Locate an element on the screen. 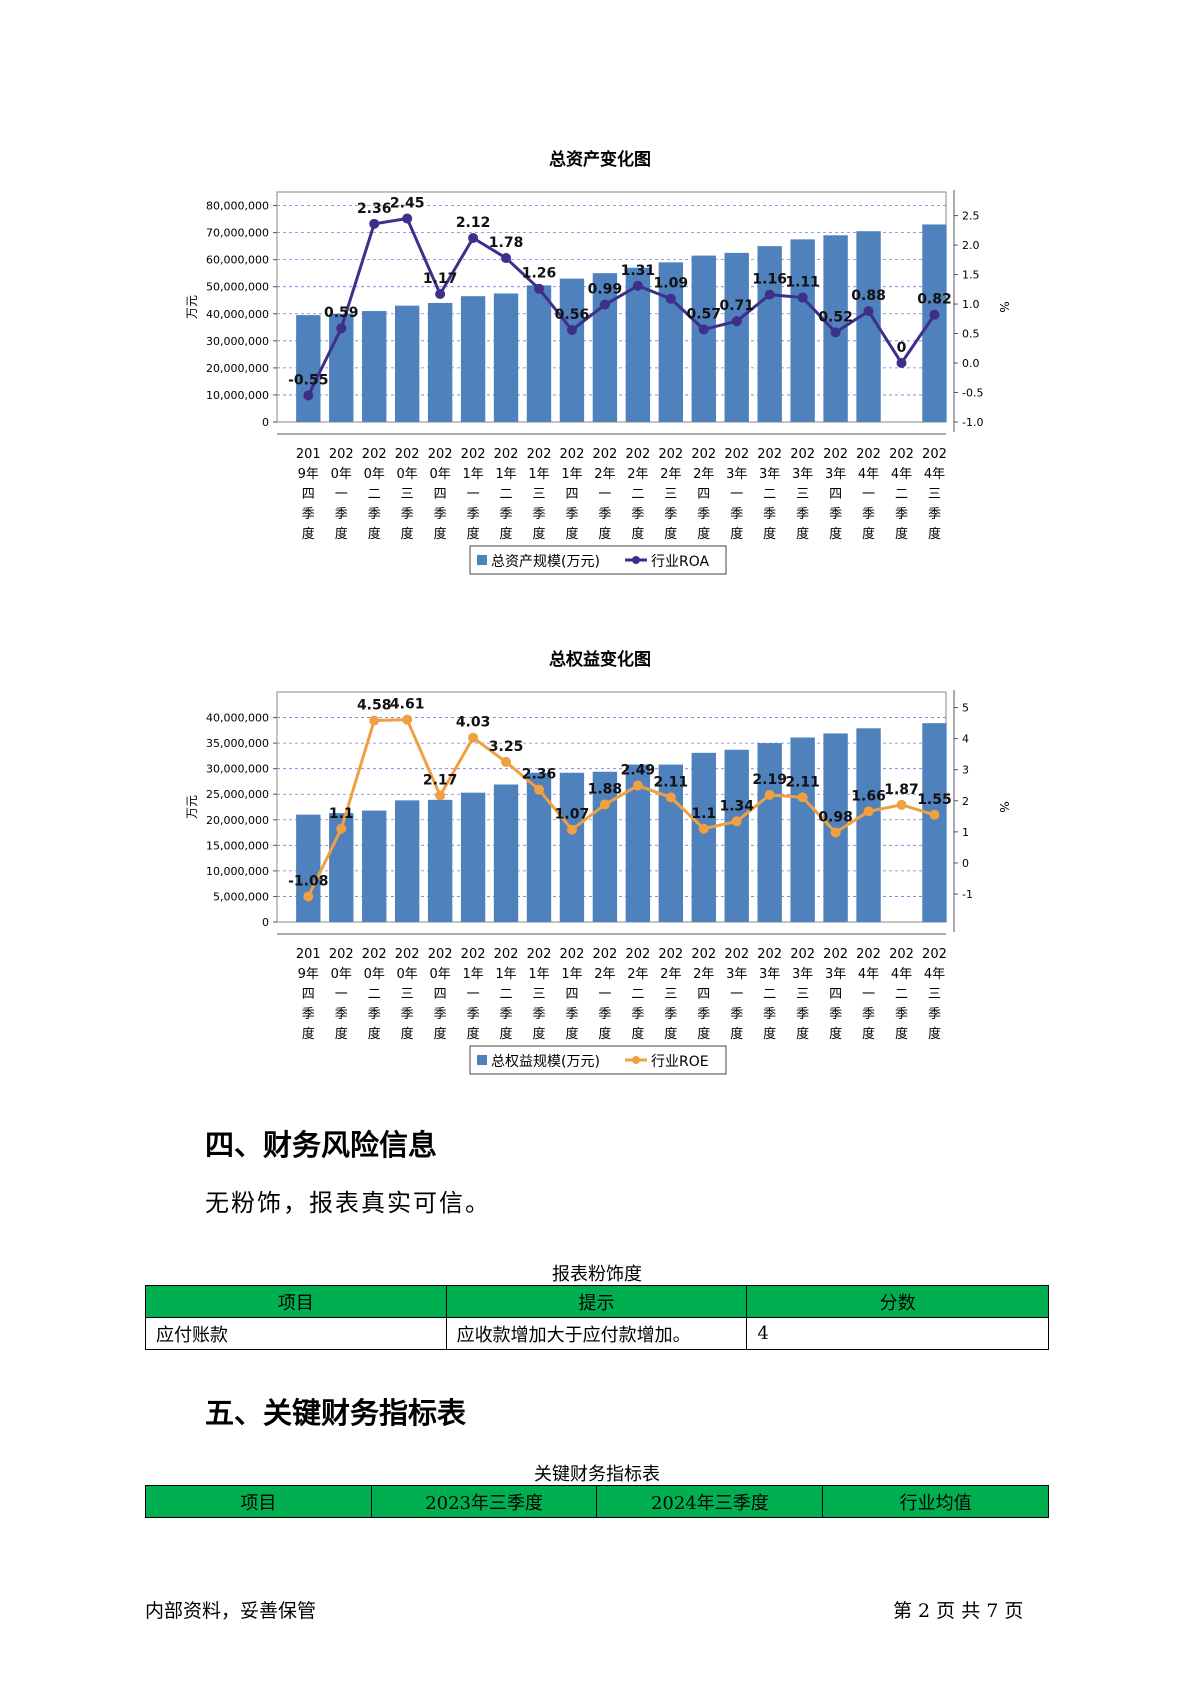  chart-title: 总资产变化图 is located at coordinates (600, 159).